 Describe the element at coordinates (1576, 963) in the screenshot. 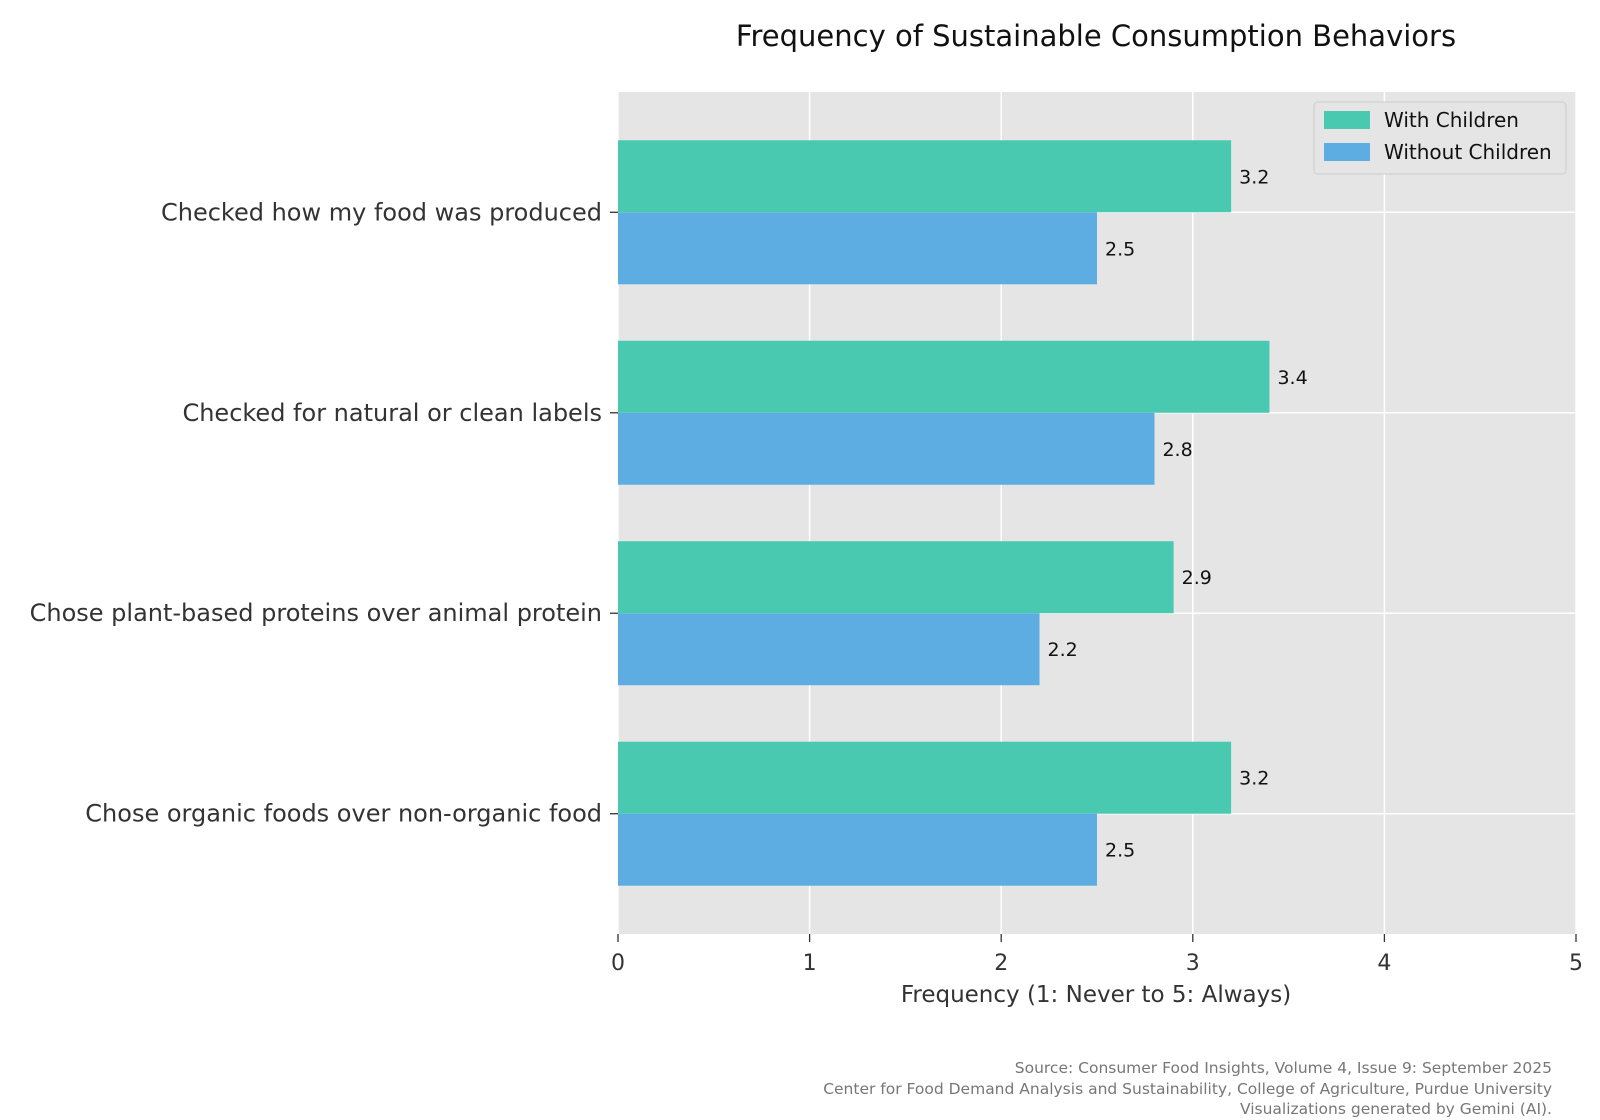

I see `x-tick-label: 5` at that location.